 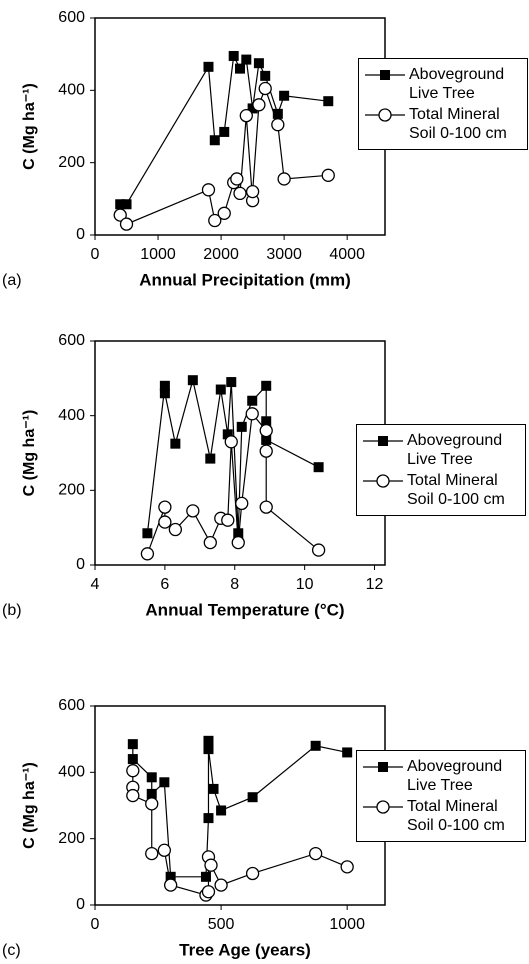 I want to click on panel-label: (b), so click(x=12, y=610).